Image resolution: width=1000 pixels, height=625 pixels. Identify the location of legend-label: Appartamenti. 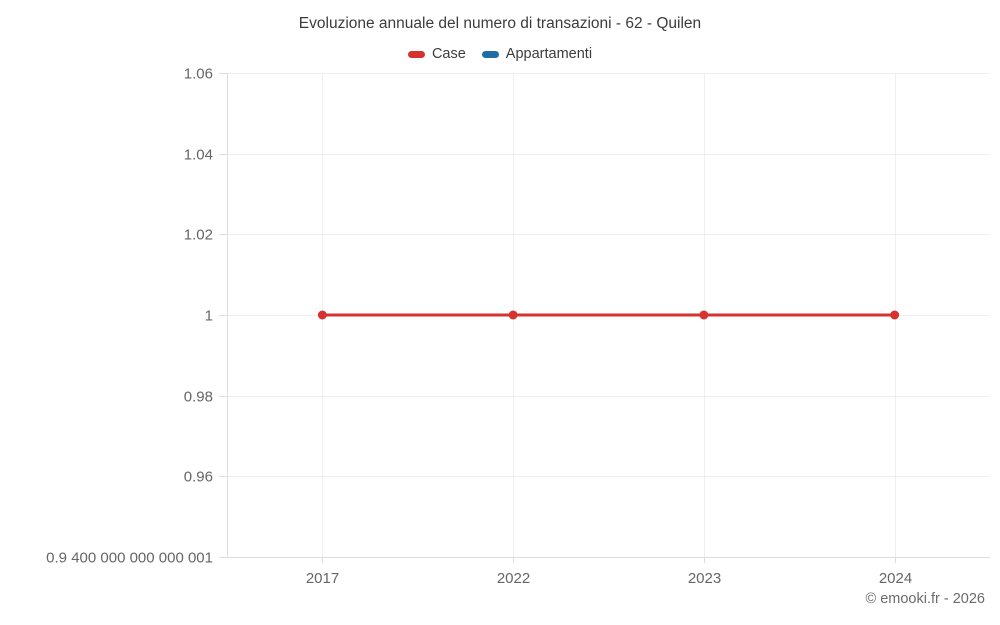
(549, 54).